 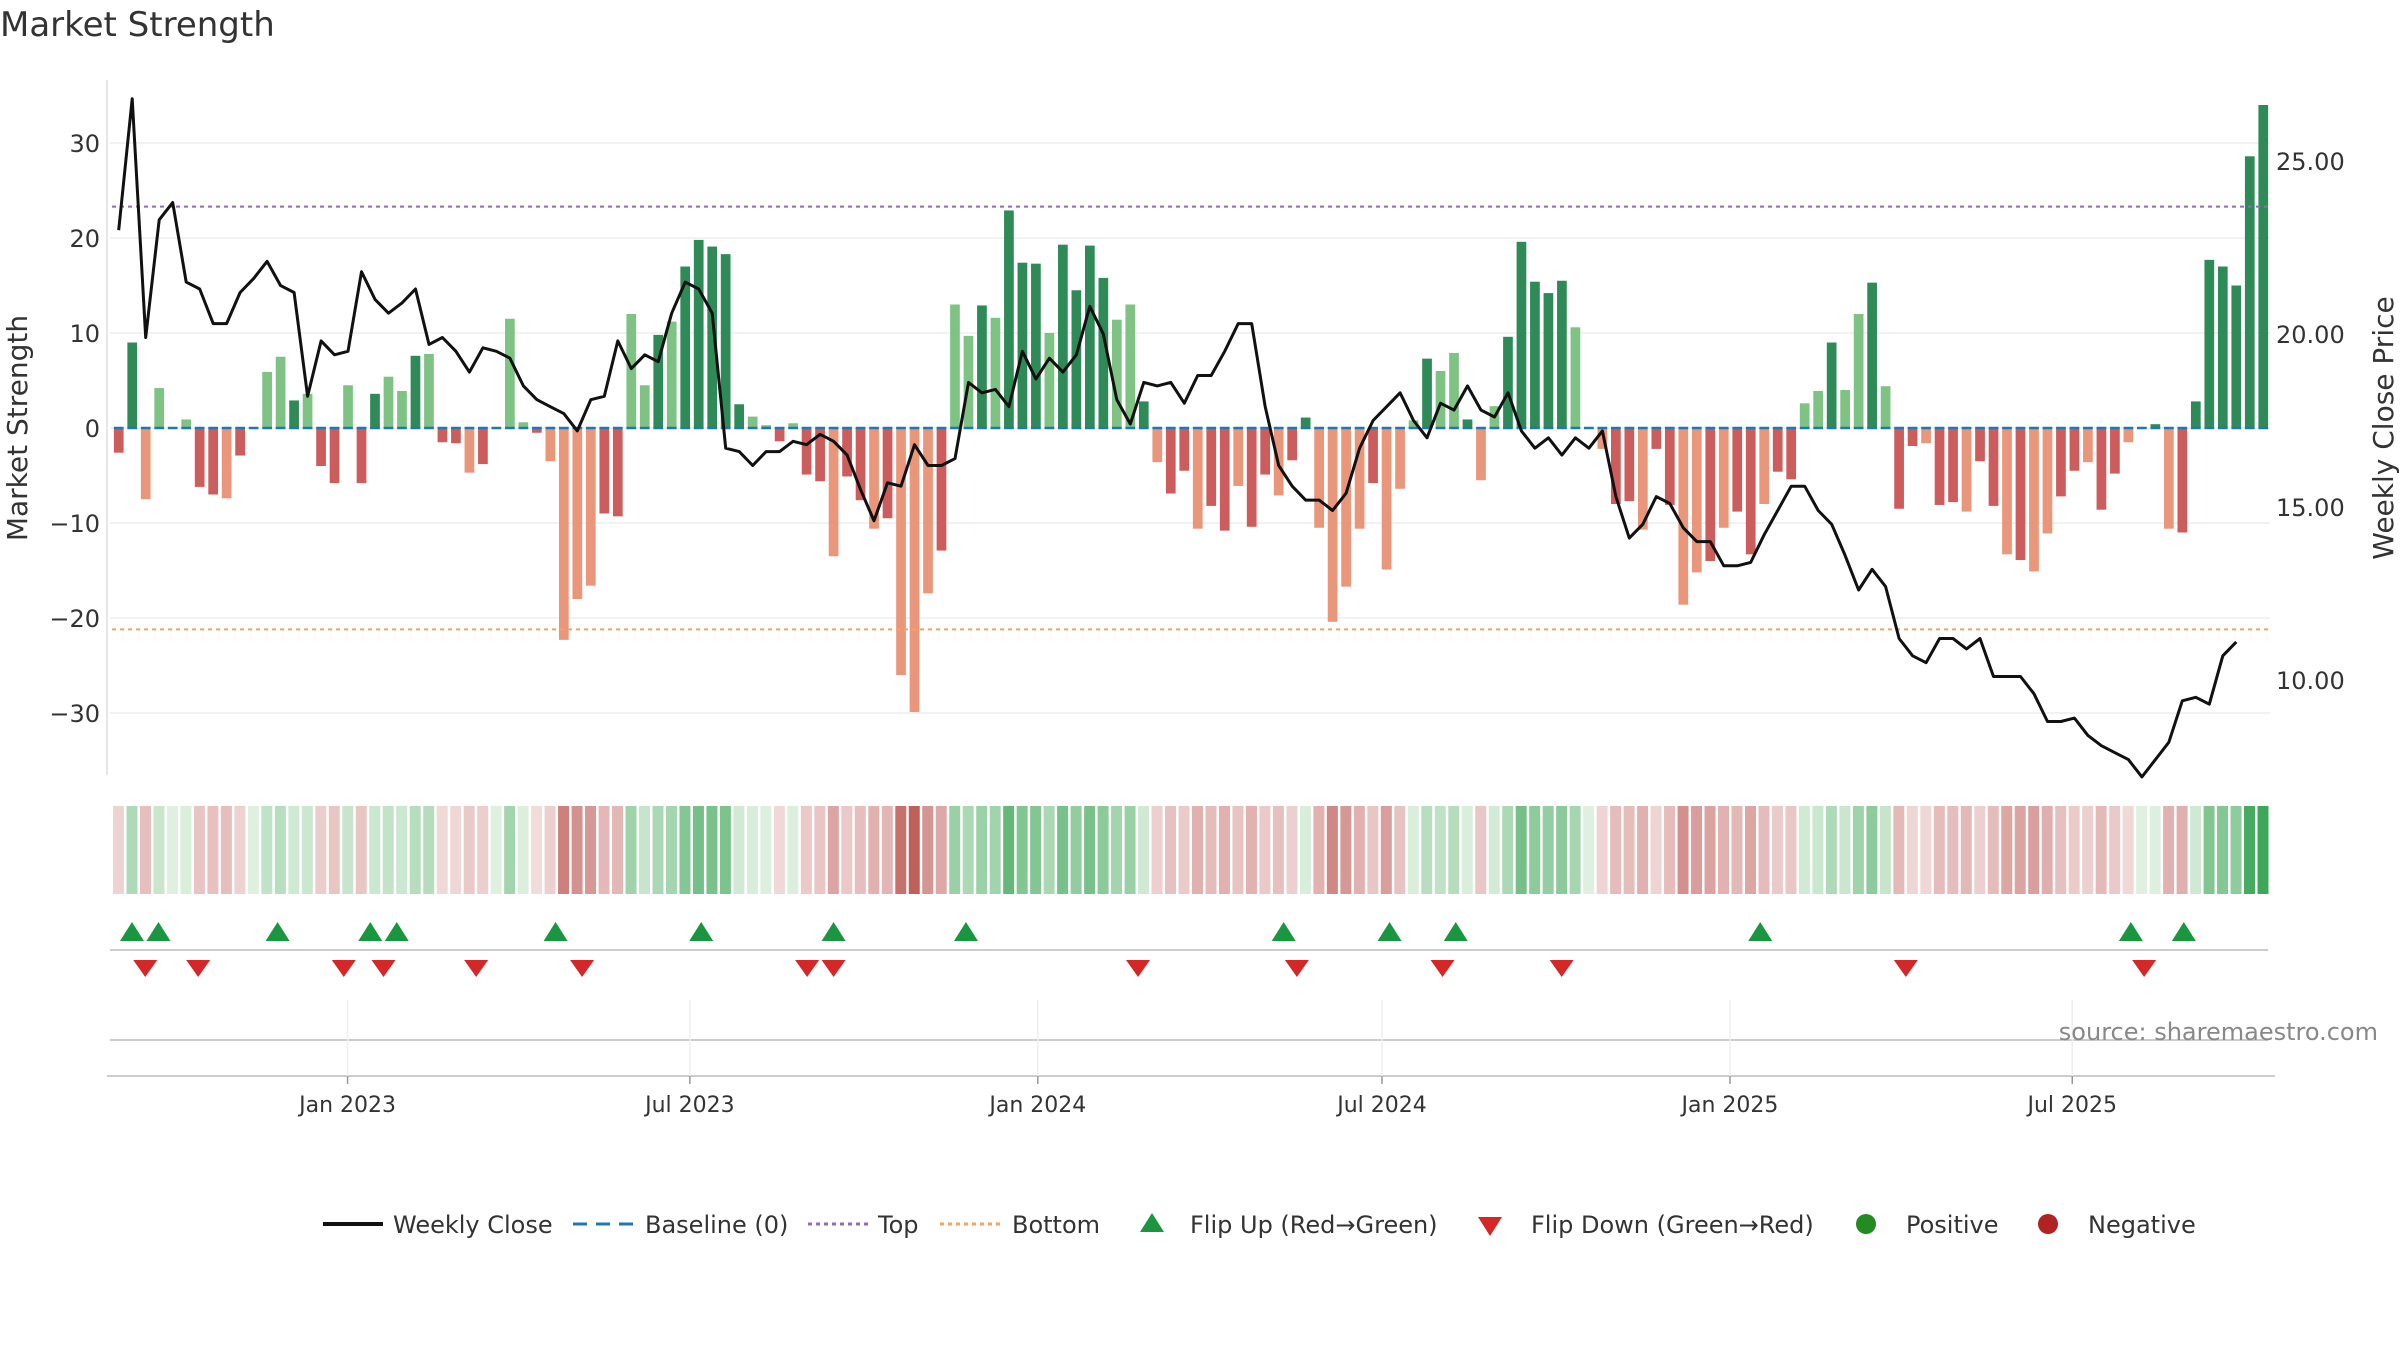 What do you see at coordinates (2310, 335) in the screenshot?
I see `right-tick-label: 20.00` at bounding box center [2310, 335].